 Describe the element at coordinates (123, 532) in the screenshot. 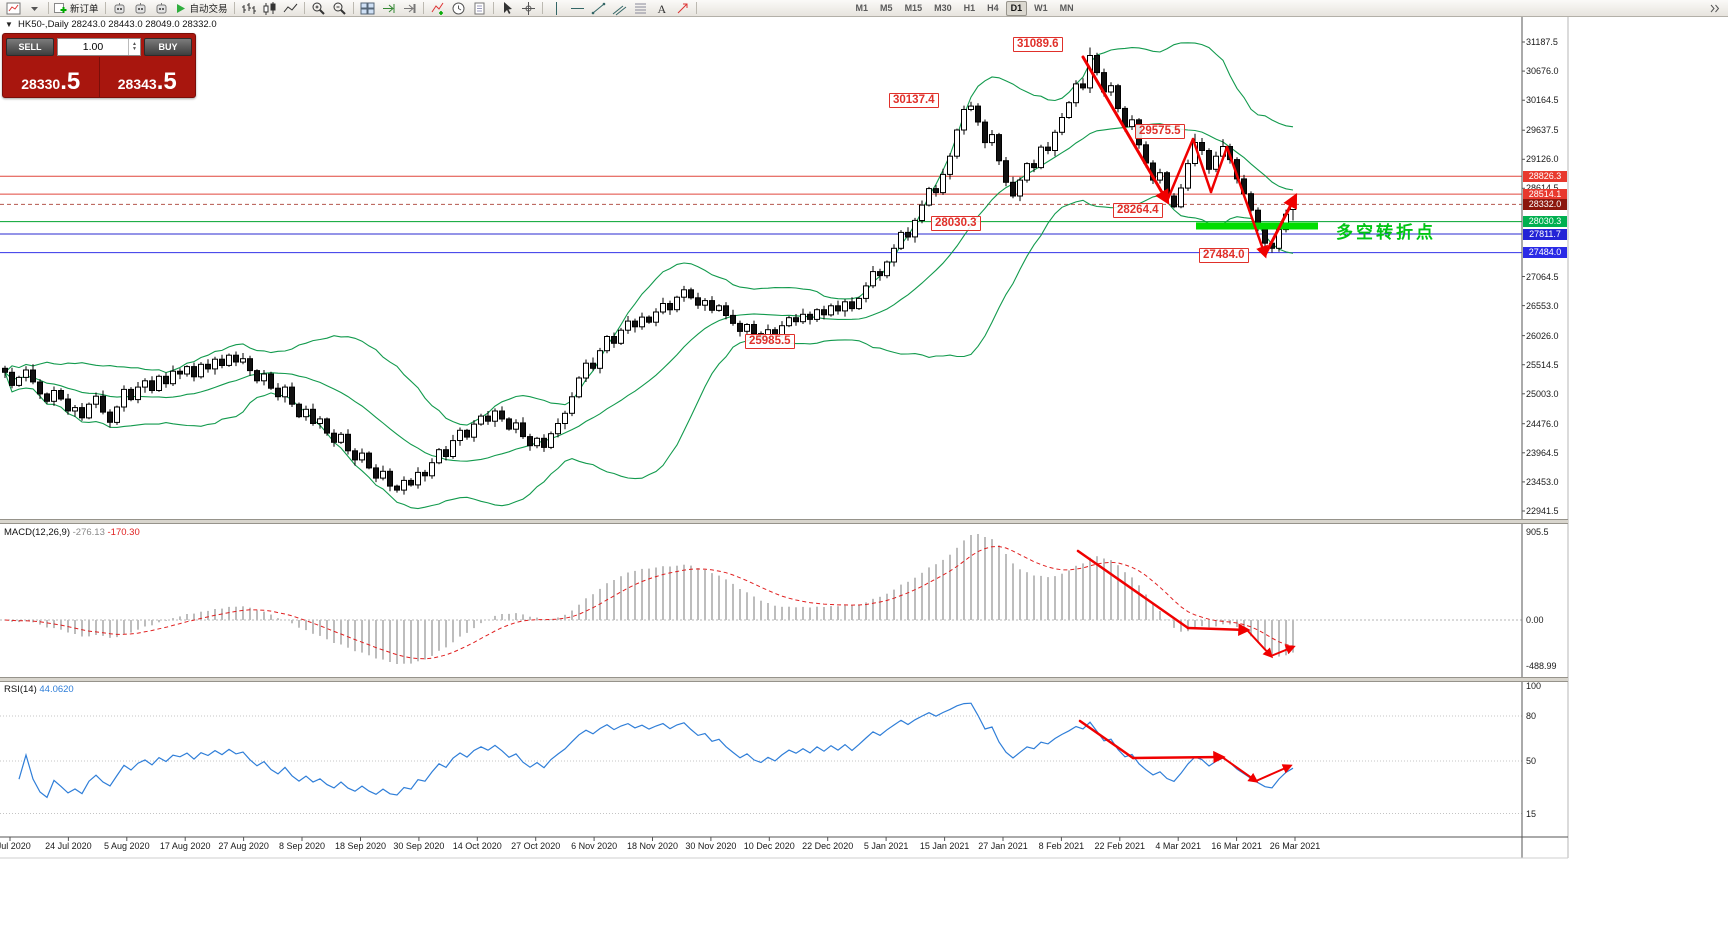

I see `macd-signal-value: -170.30` at that location.